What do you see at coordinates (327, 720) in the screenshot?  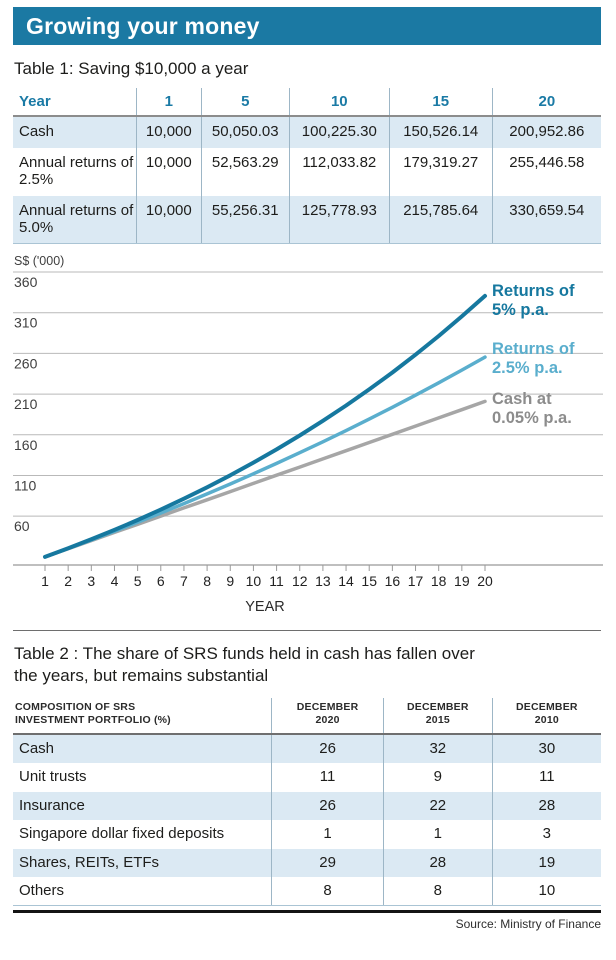 I see `header-line: 2020` at bounding box center [327, 720].